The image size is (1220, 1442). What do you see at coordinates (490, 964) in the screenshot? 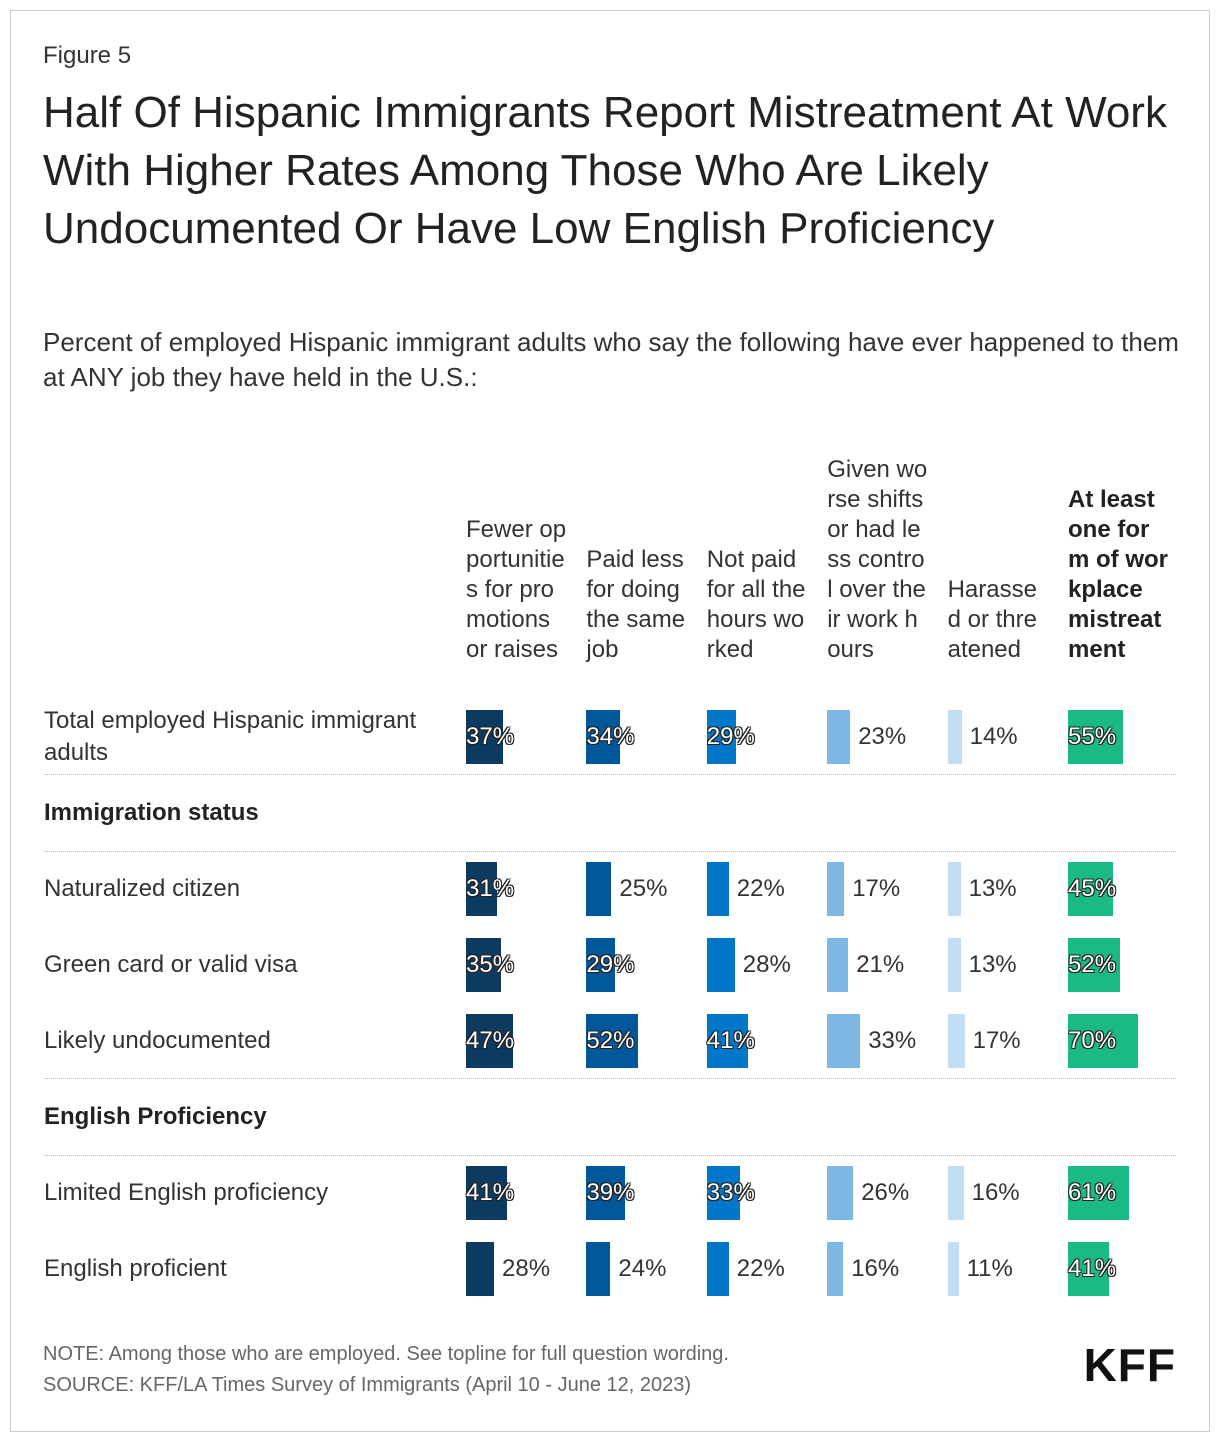
I see `value-label: 35%` at bounding box center [490, 964].